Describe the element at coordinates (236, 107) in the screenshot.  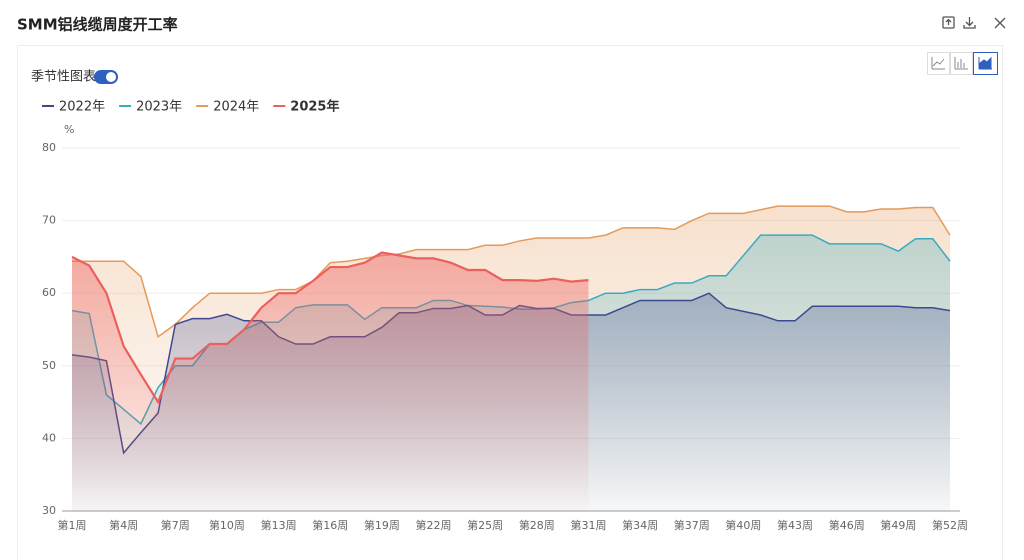
I see `legend-label: 2024年` at that location.